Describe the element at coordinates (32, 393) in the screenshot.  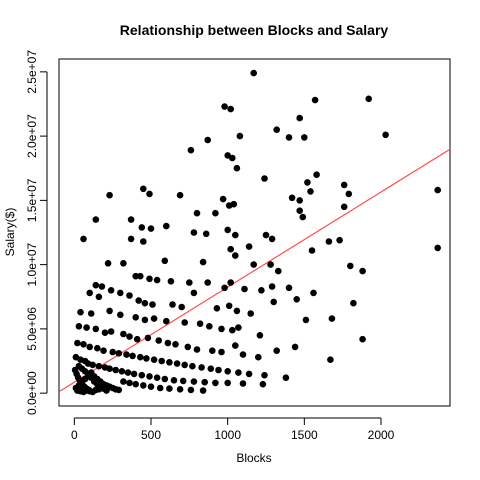
I see `y-tick-label: 0.0e+00` at that location.